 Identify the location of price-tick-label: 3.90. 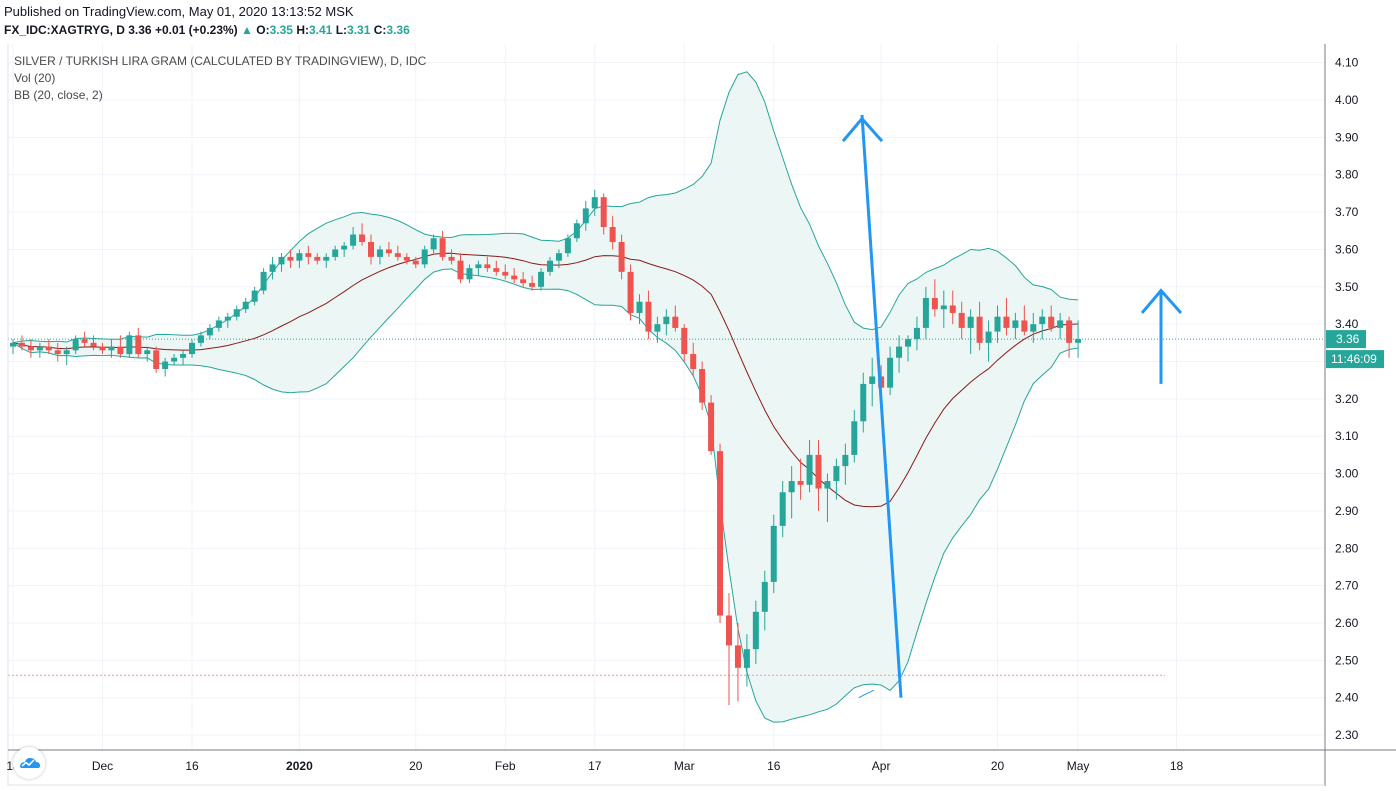
(1347, 137).